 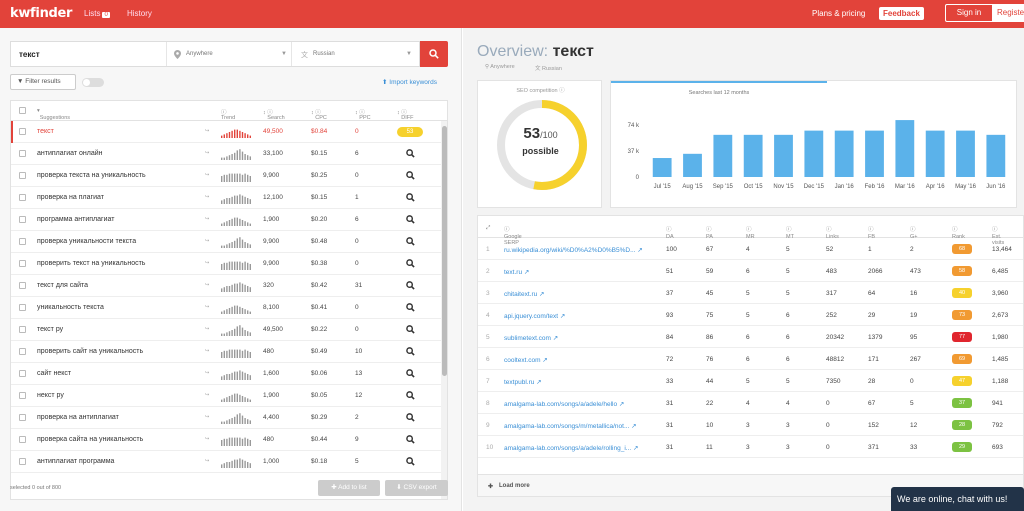 What do you see at coordinates (226, 330) in the screenshot?
I see `table-row: текст ру 49,500 $0.22 0 ↪` at bounding box center [226, 330].